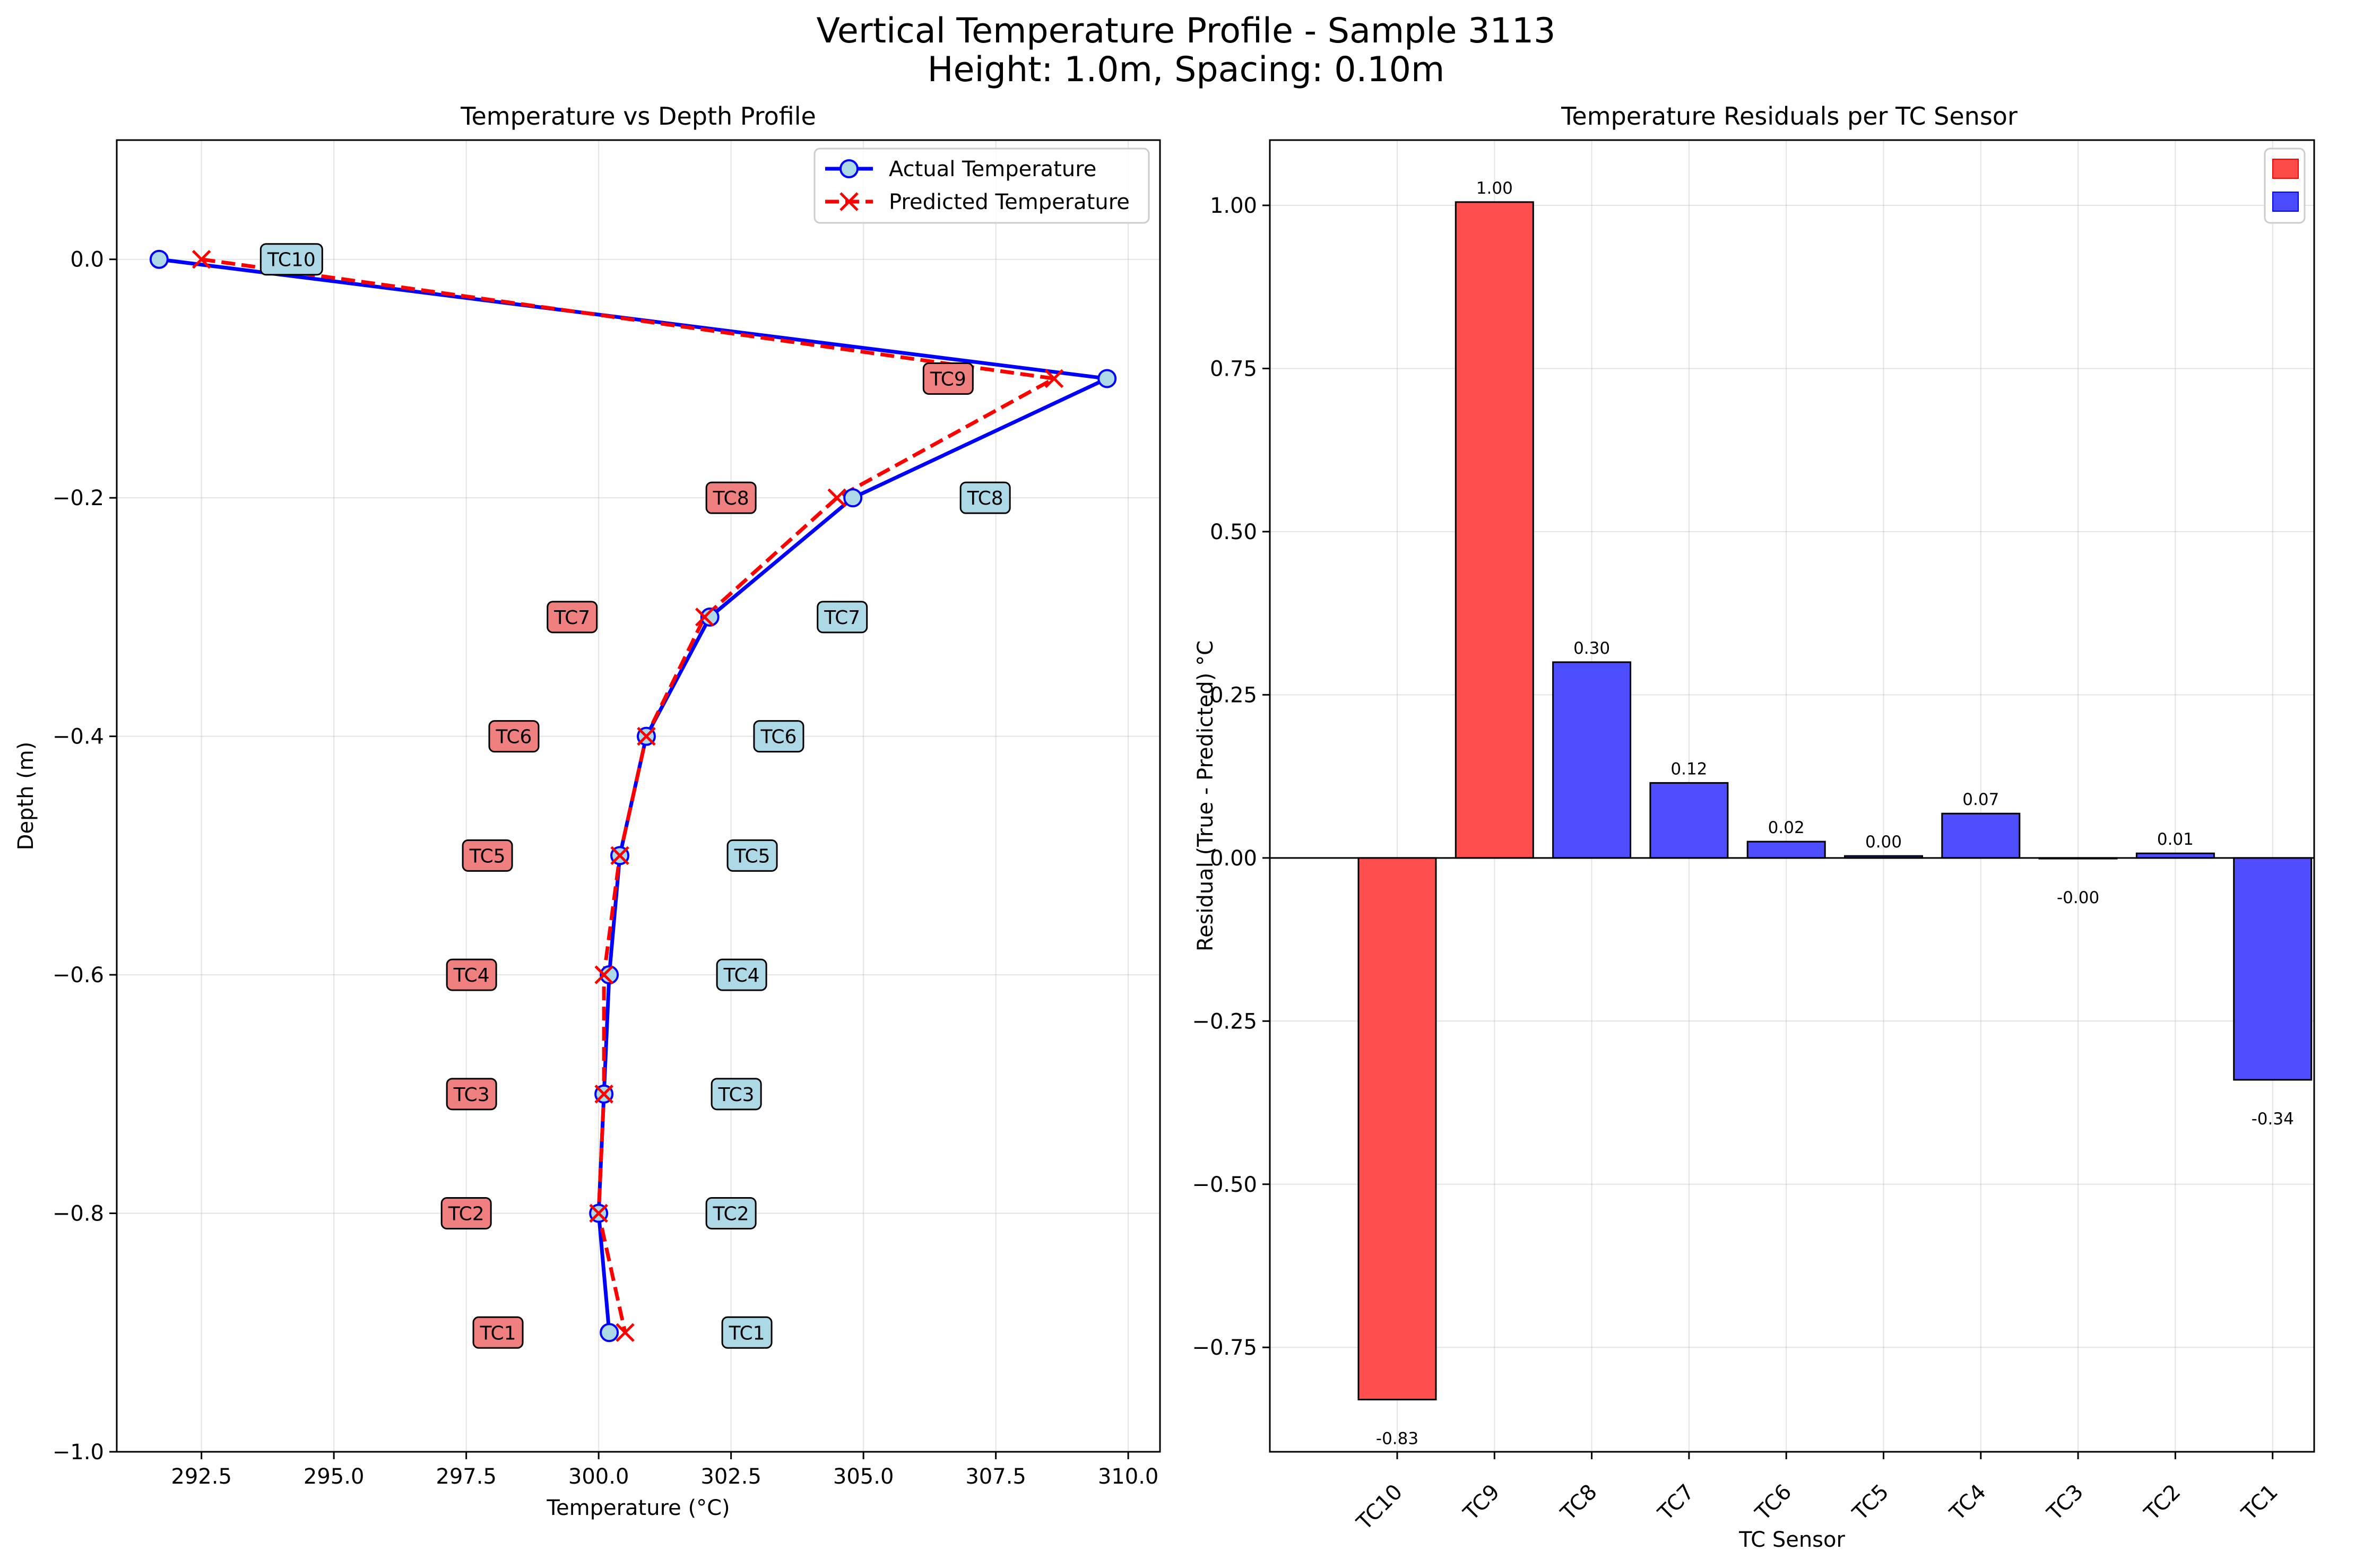  Describe the element at coordinates (849, 201) in the screenshot. I see `legend-predicted-marker` at that location.